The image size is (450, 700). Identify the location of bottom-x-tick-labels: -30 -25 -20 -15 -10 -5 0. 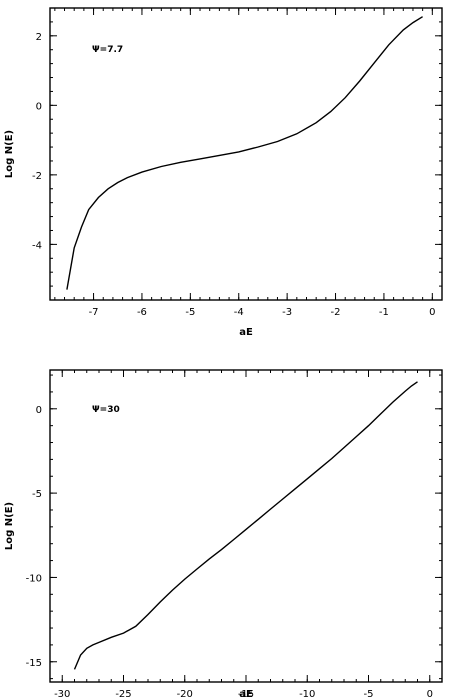
(243, 694).